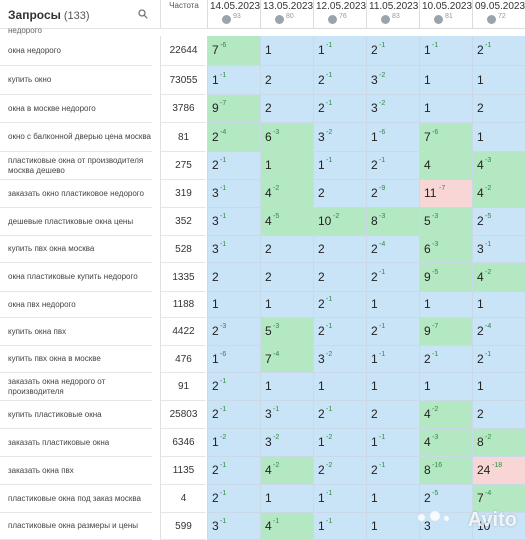 The image size is (525, 540). What do you see at coordinates (76, 526) in the screenshot?
I see `query-keyword: пластиковые окна размеры и цены` at bounding box center [76, 526].